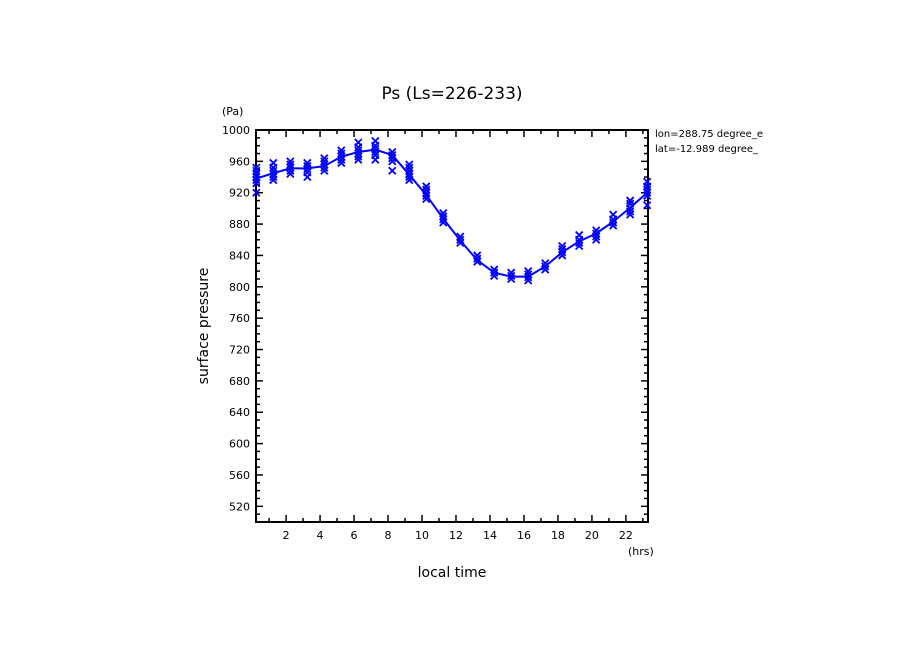  What do you see at coordinates (239, 193) in the screenshot?
I see `y-tick-label: 920` at bounding box center [239, 193].